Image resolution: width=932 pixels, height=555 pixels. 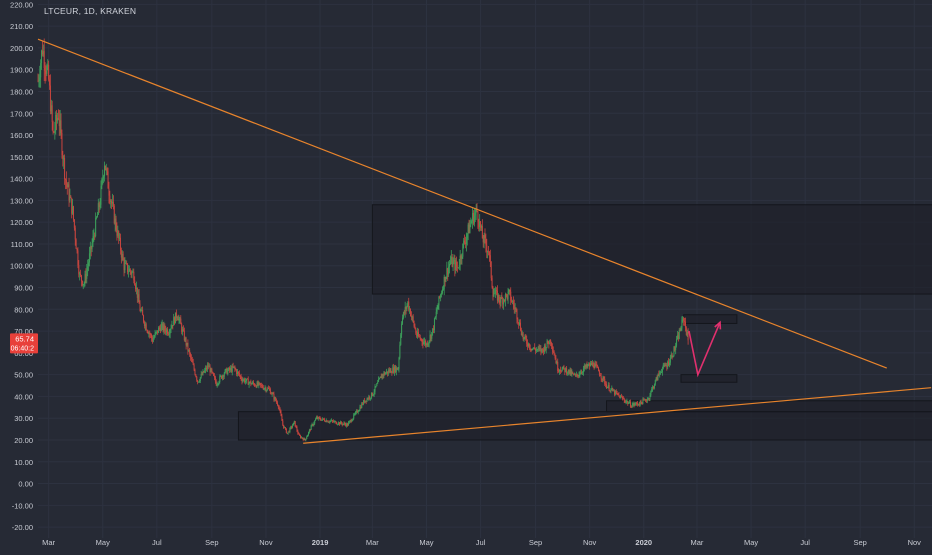 What do you see at coordinates (24, 343) in the screenshot?
I see `last-price-badge` at bounding box center [24, 343].